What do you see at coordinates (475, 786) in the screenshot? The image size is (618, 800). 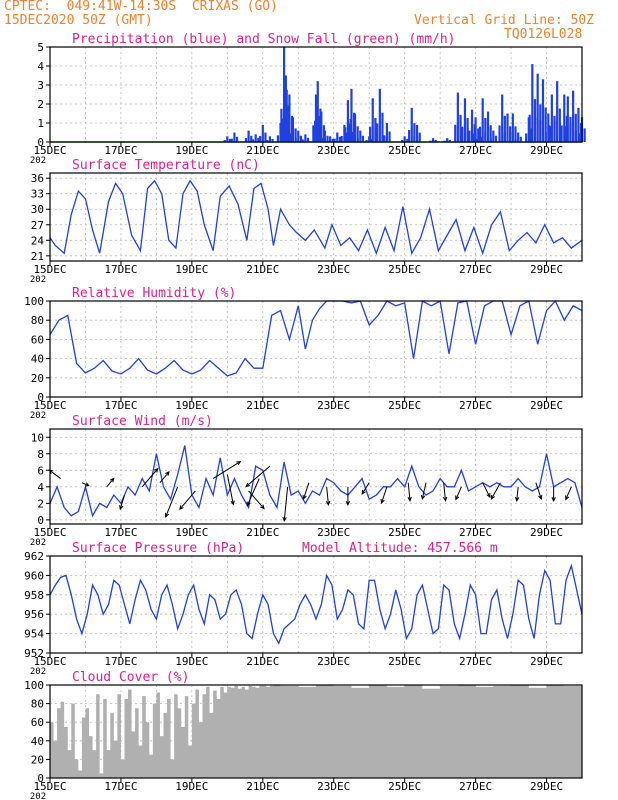 I see `x-tick-label: 27DEC` at bounding box center [475, 786].